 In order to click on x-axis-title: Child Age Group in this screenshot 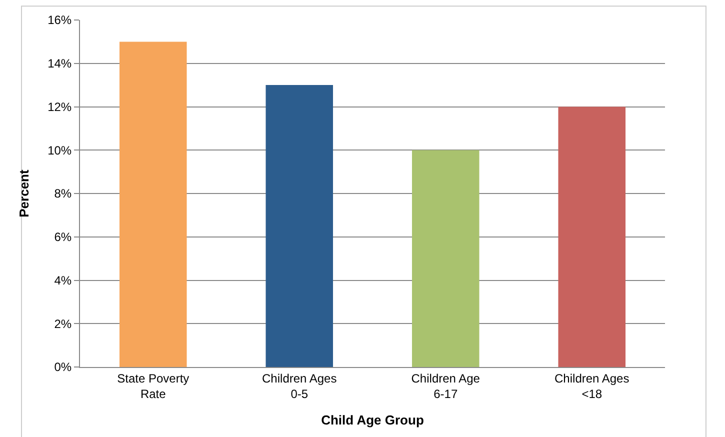, I will do `click(372, 420)`.